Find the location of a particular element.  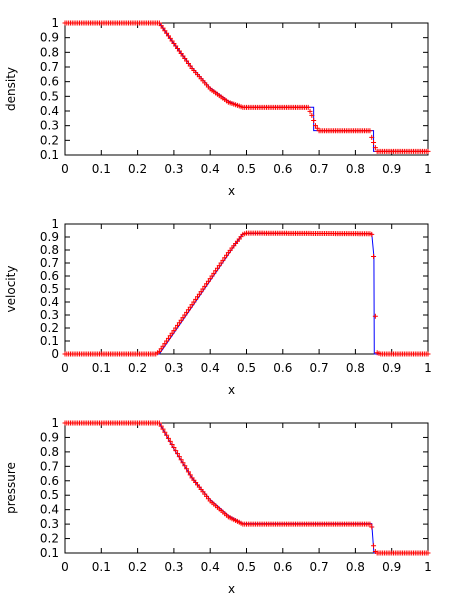

x-tick-label: 0.5 is located at coordinates (246, 169).